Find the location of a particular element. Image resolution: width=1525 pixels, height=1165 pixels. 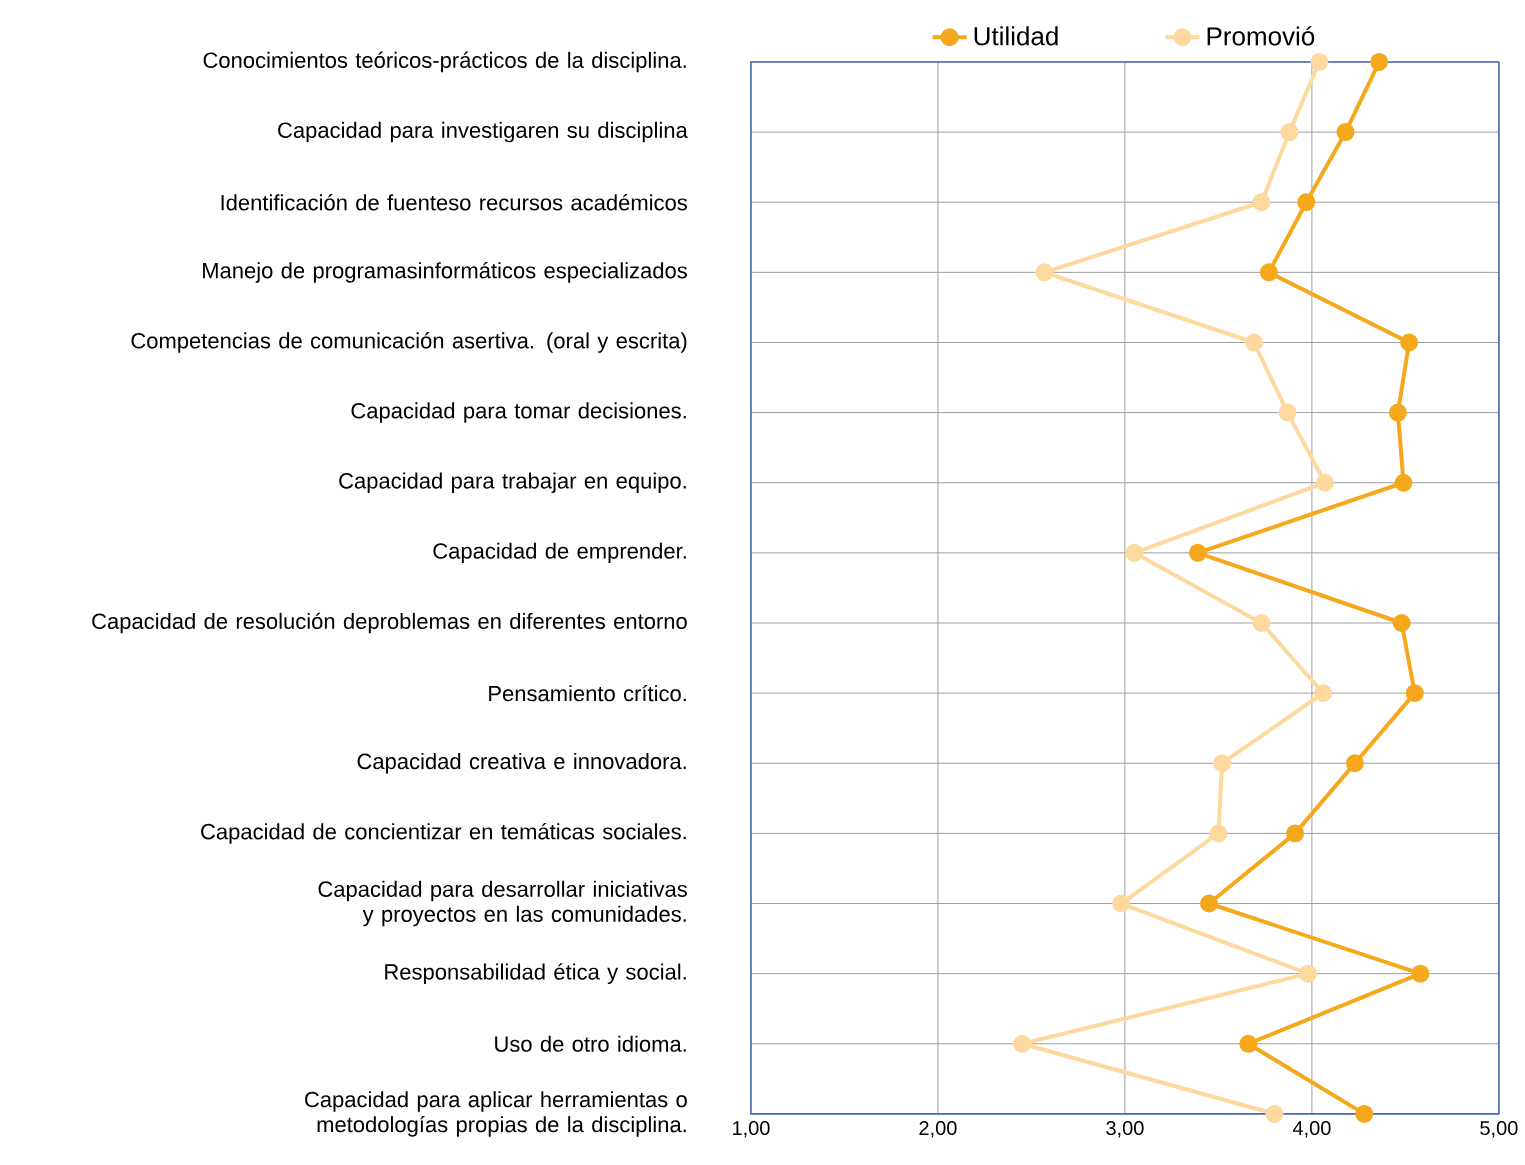

y-tick-label: Uso de otro idioma. is located at coordinates (590, 1043).